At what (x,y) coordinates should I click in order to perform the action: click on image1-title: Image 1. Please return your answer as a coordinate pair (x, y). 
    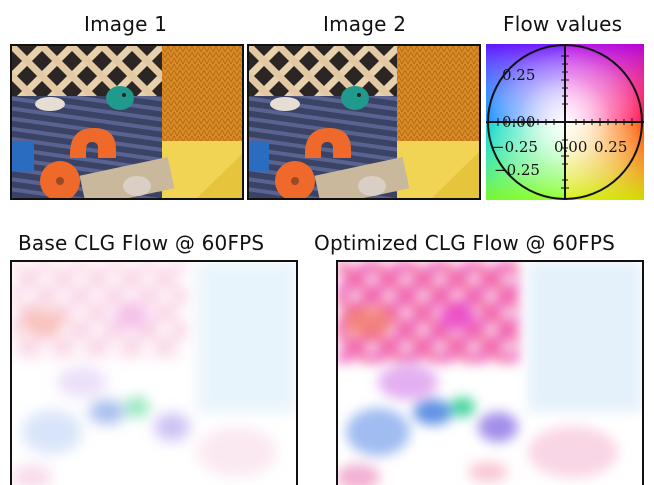
    Looking at the image, I should click on (126, 24).